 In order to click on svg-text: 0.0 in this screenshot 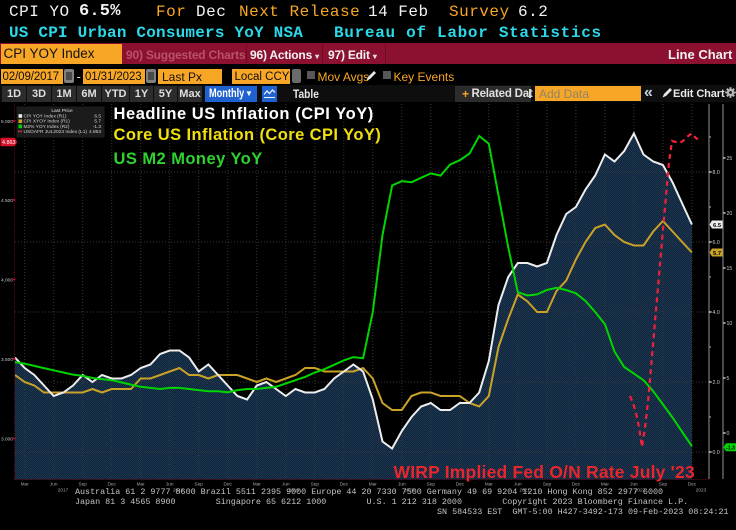, I will do `click(716, 453)`.